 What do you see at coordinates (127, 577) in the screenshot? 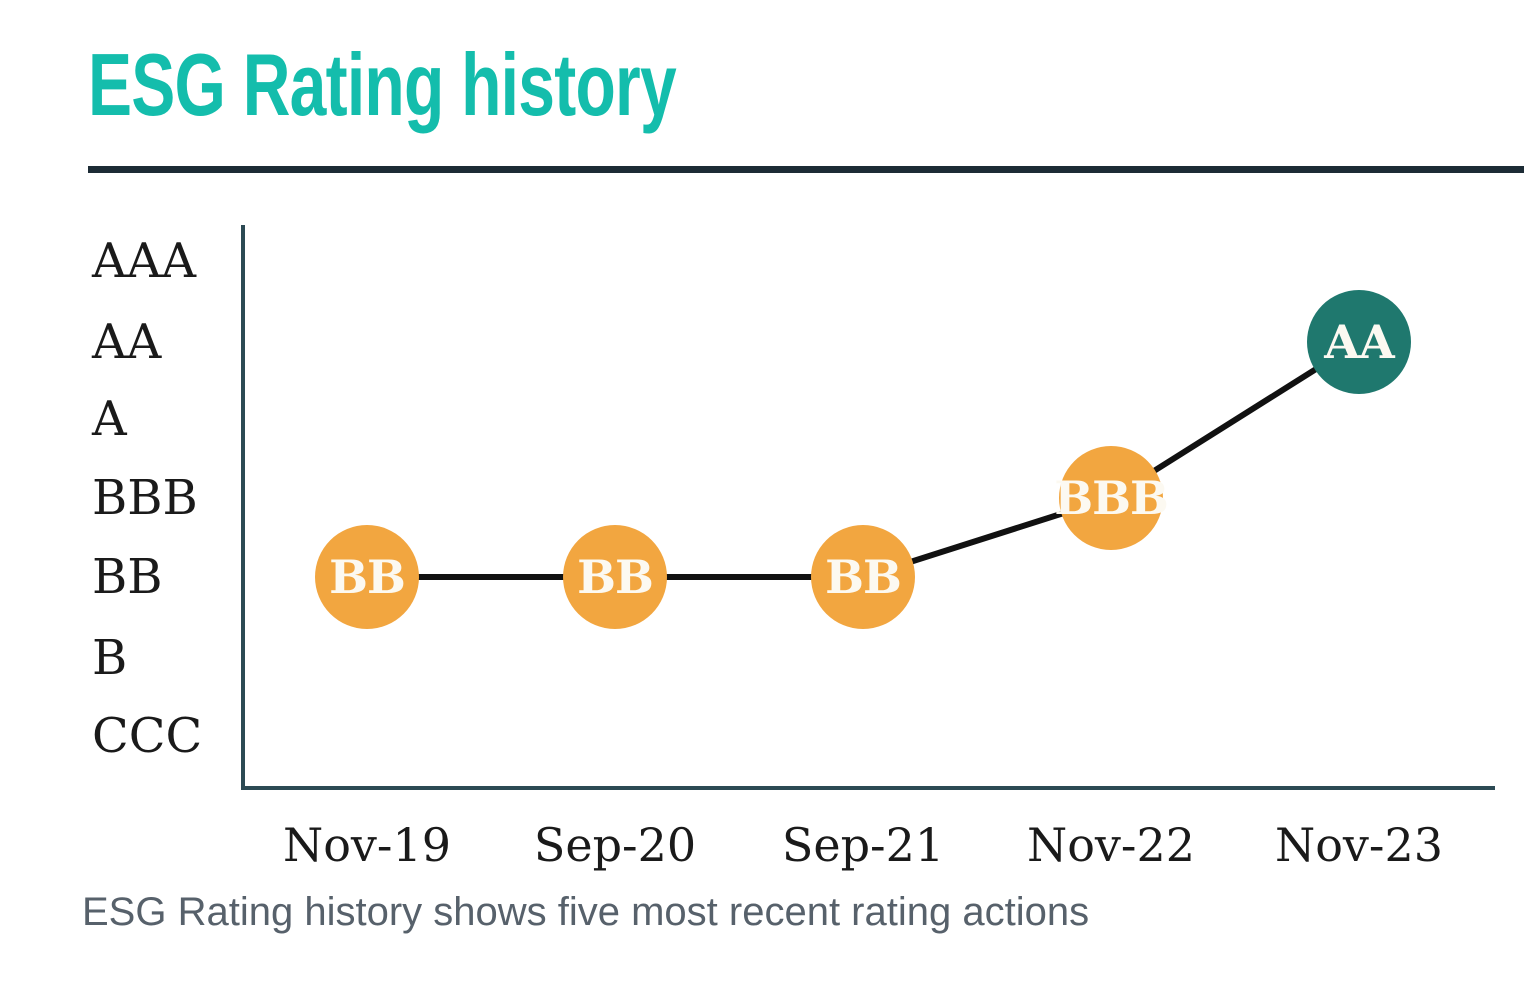
I see `y-axis-label: BB` at bounding box center [127, 577].